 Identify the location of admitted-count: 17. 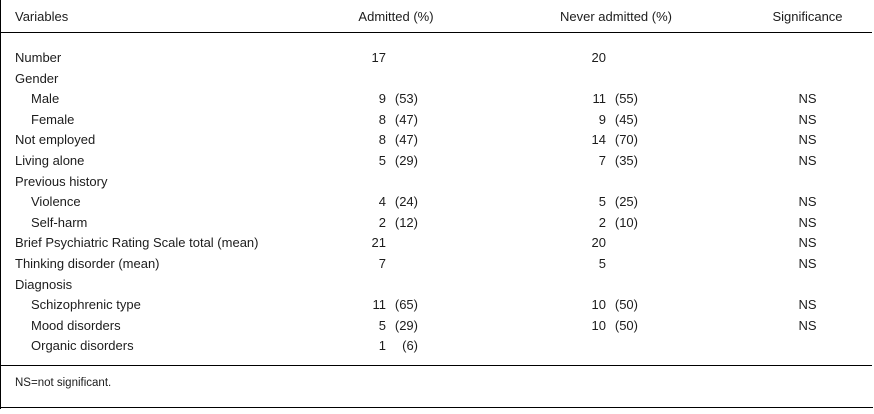
(378, 57).